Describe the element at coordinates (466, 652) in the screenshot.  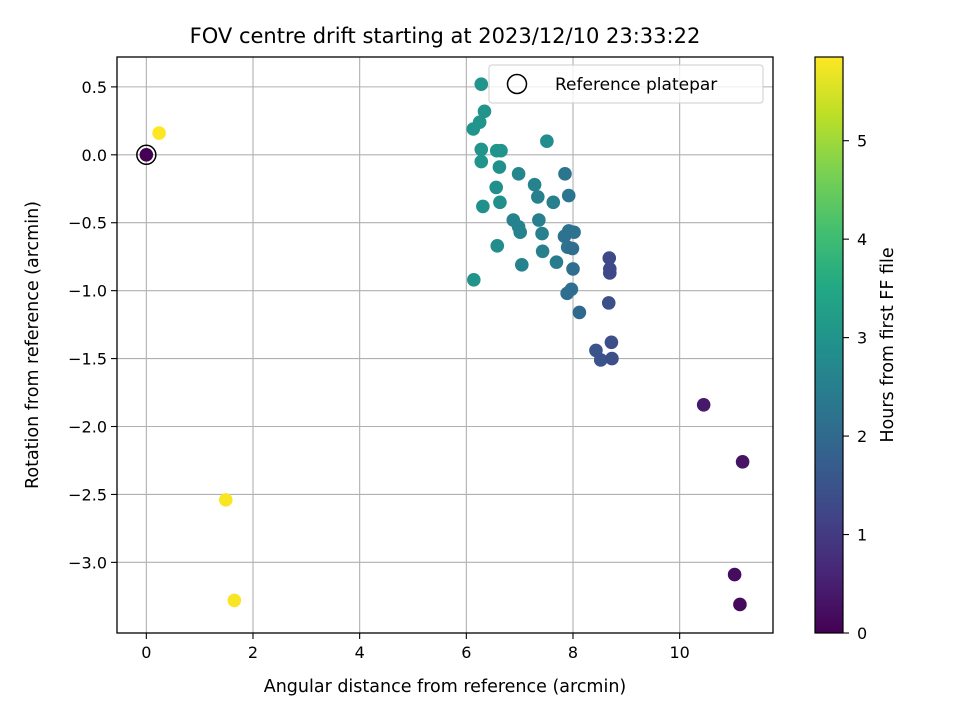
I see `x-tick-label: 6` at that location.